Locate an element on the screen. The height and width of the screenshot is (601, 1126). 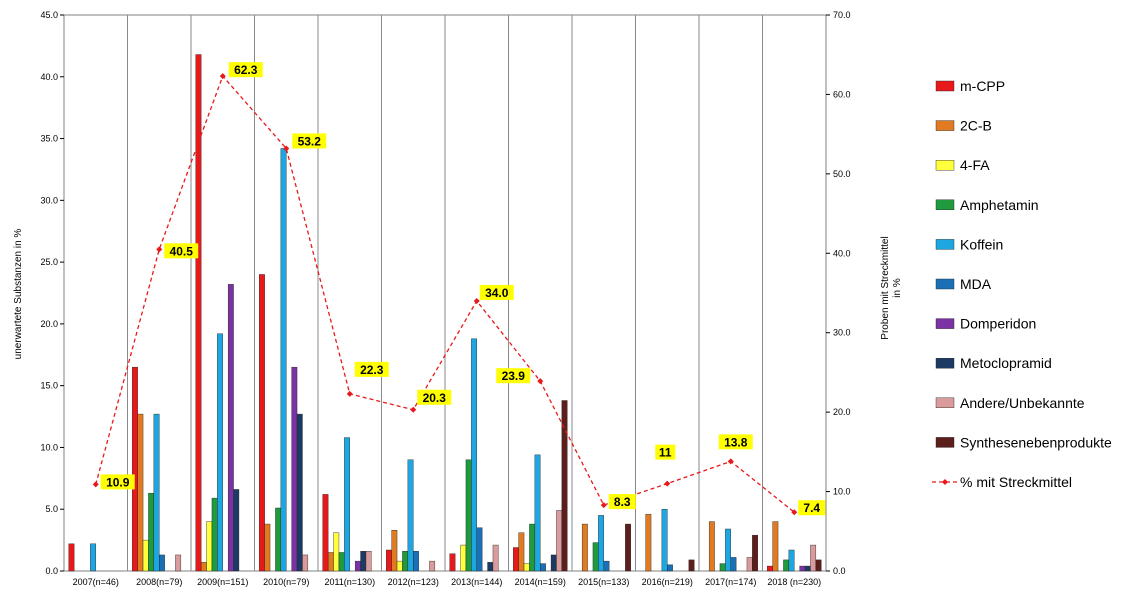
y2-axis-title-line2: in % is located at coordinates (897, 288).